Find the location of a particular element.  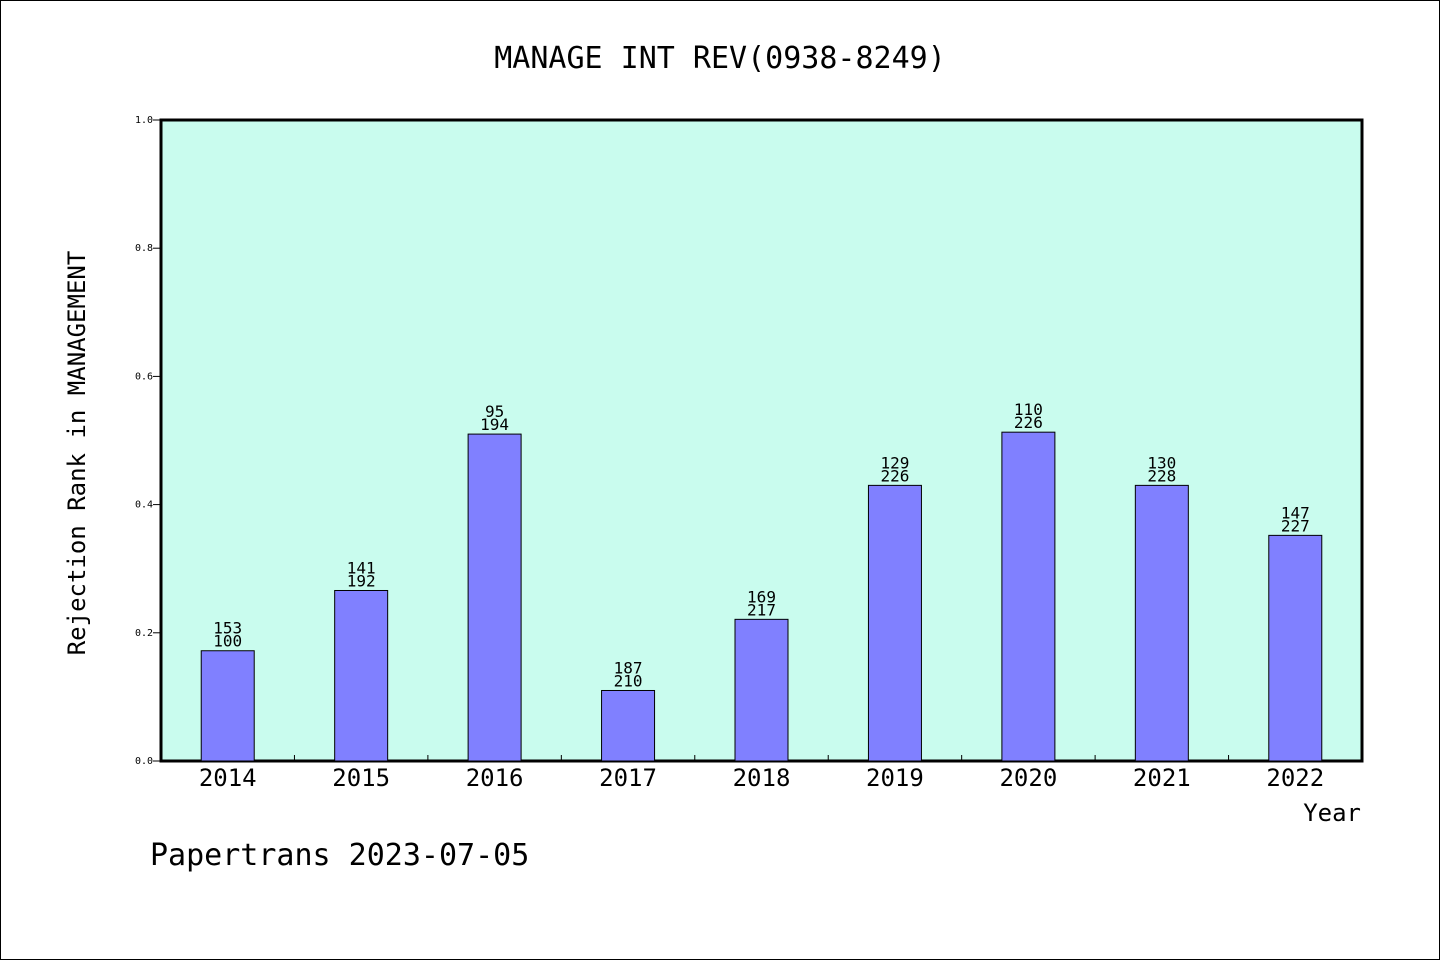

bar-2015 is located at coordinates (361, 675).